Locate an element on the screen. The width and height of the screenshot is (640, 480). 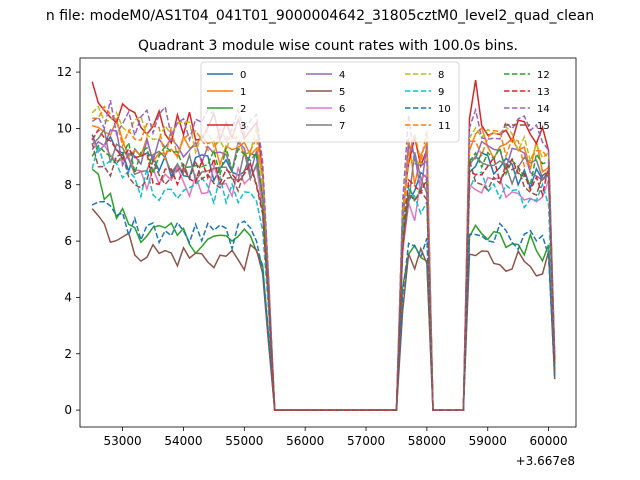
x-tick-label: 53000 is located at coordinates (123, 441).